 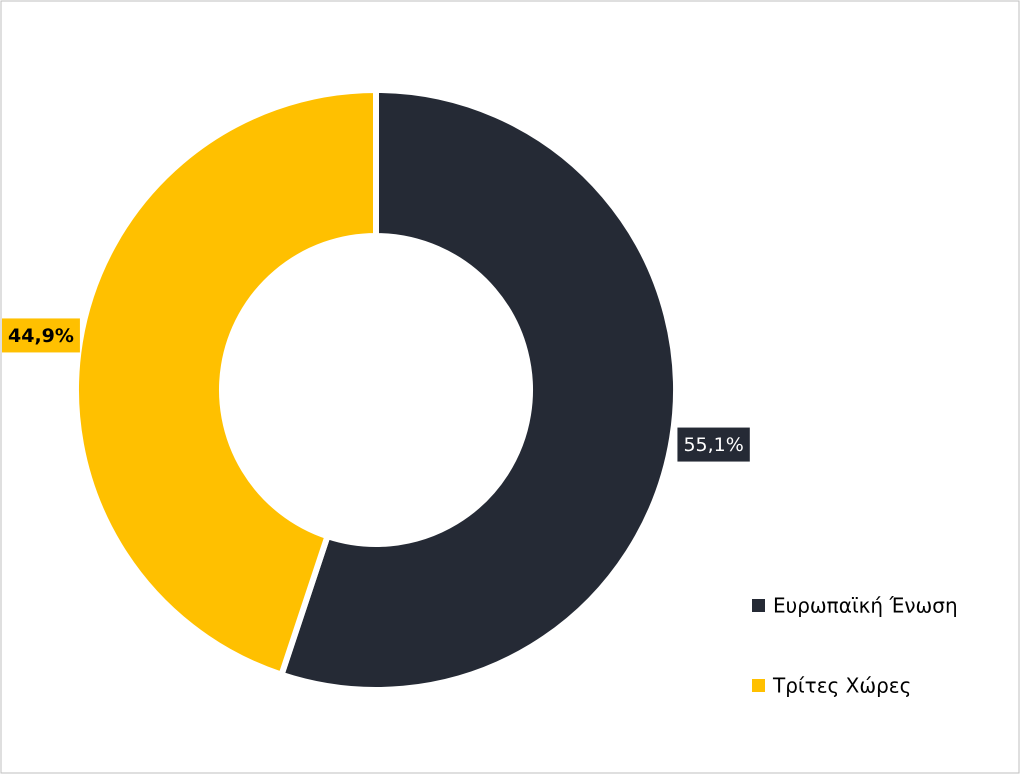 I want to click on data-label: 55,1%, so click(x=713, y=445).